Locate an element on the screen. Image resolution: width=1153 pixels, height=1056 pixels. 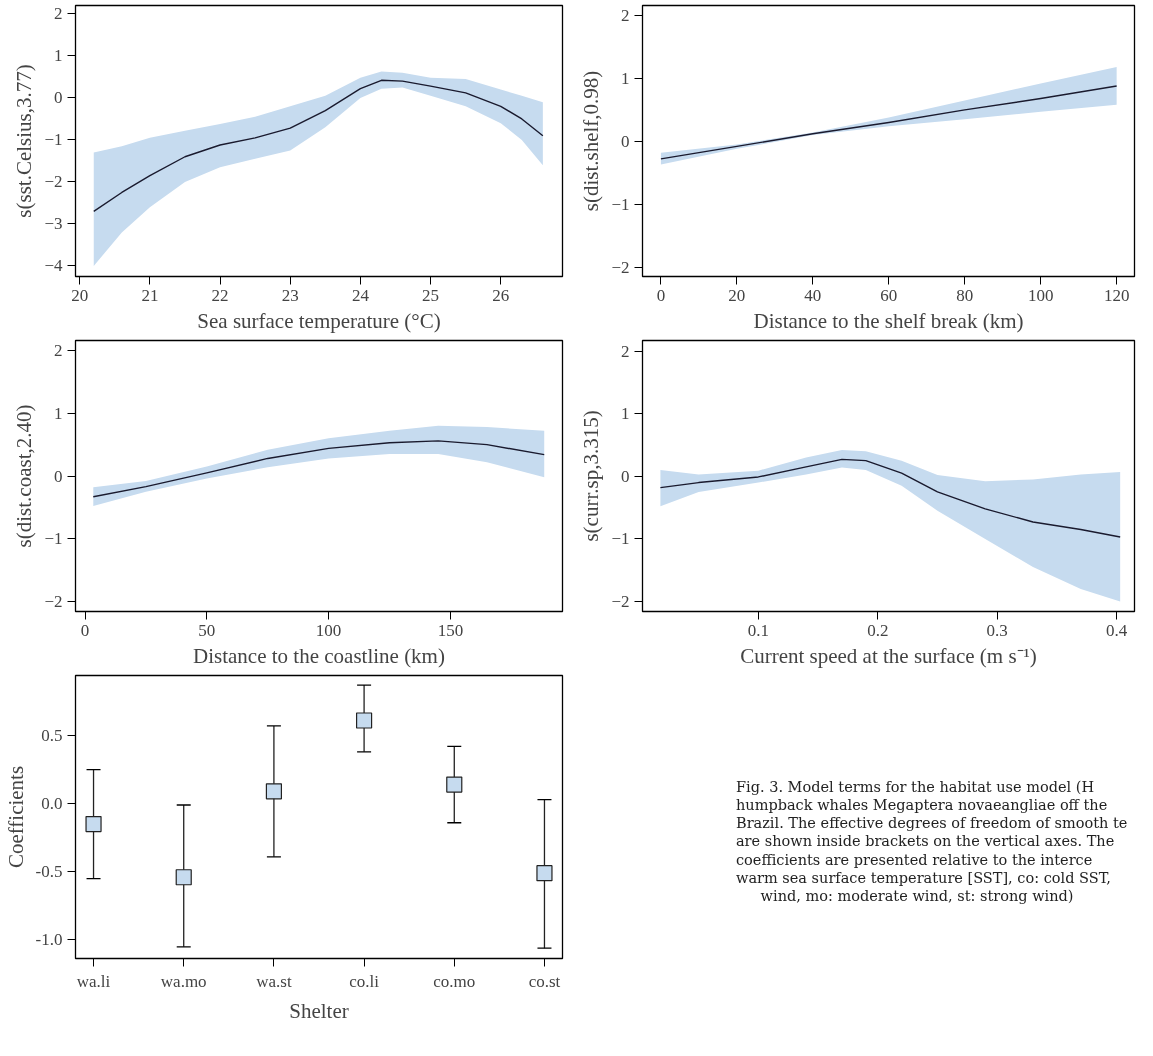
y-axis-title: Coefficients is located at coordinates (15, 817).